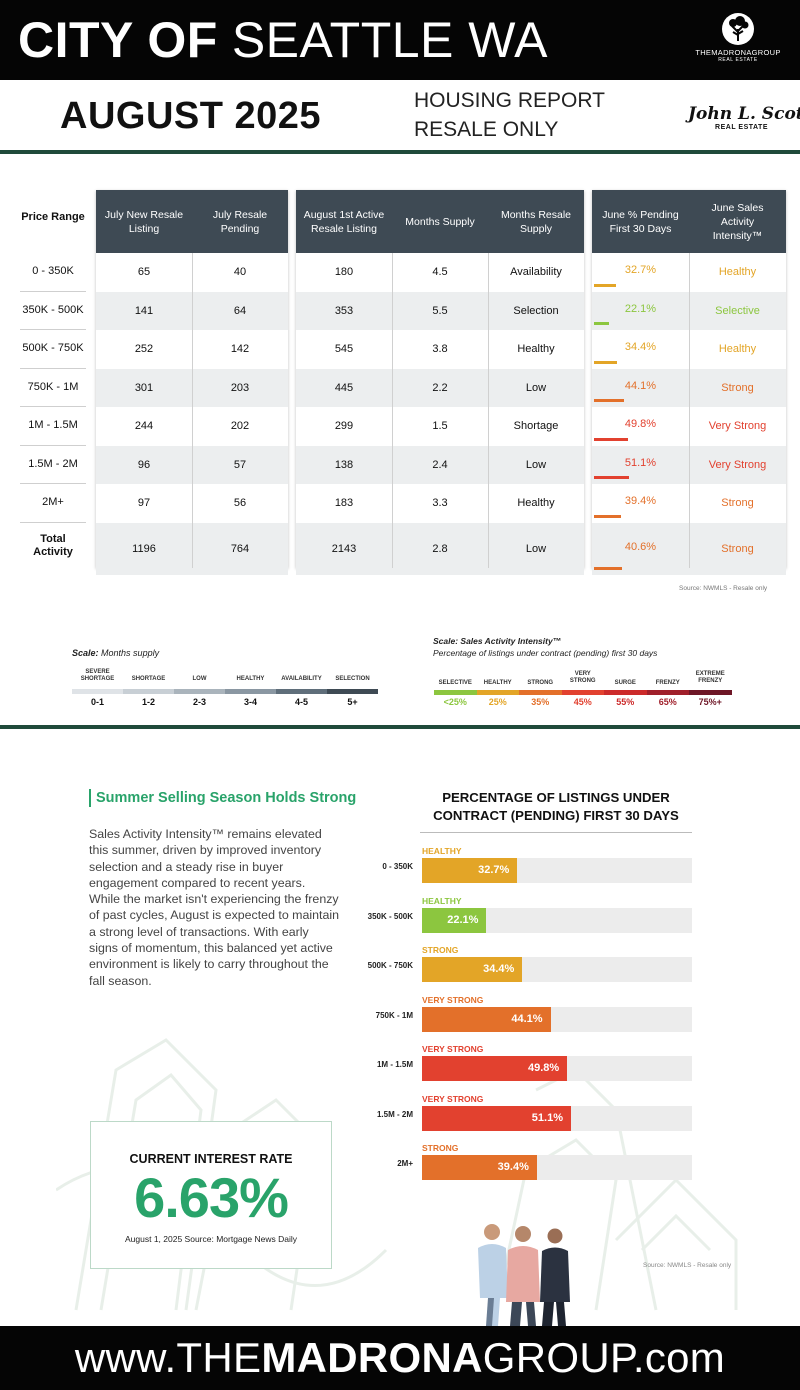 This screenshot has height=1390, width=800. I want to click on pending-cell: 764, so click(240, 548).